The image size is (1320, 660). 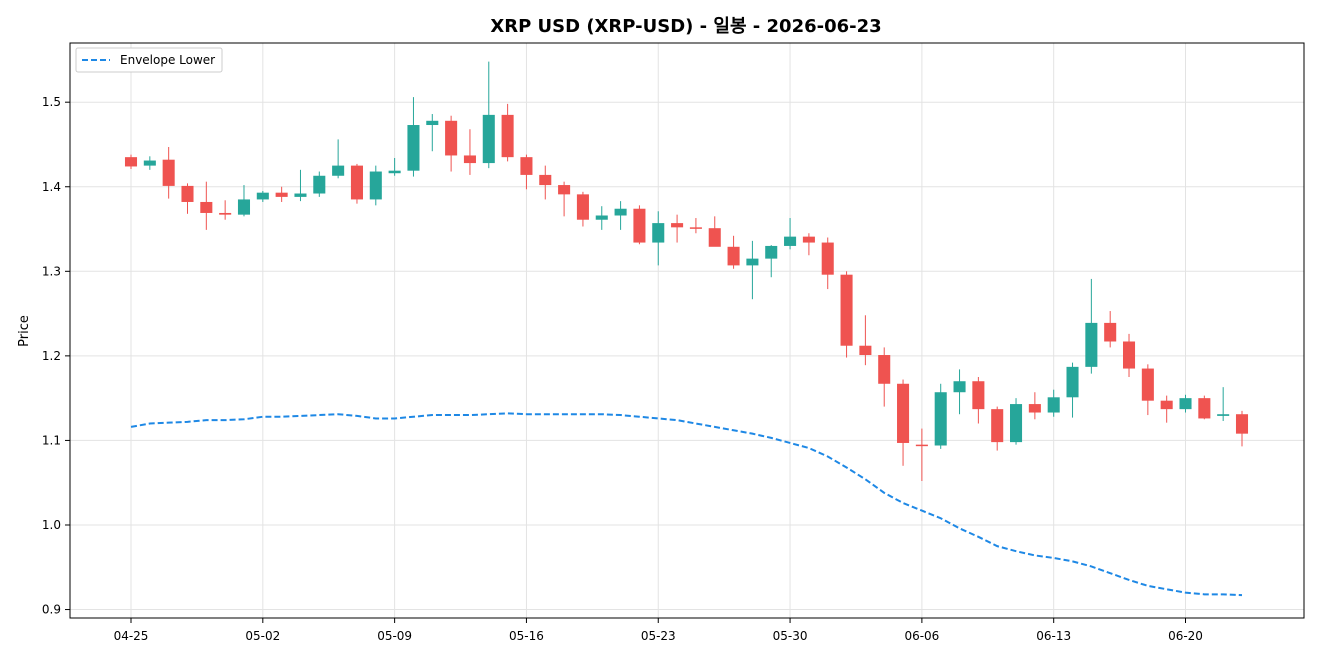 What do you see at coordinates (167, 60) in the screenshot?
I see `legend-label-envelope: Envelope Lower` at bounding box center [167, 60].